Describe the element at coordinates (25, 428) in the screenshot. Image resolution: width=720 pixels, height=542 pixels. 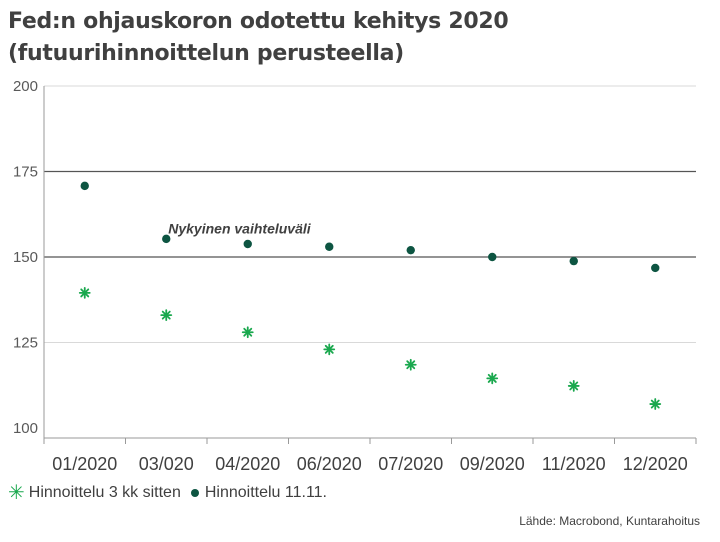
I see `y-tick-label: 100` at that location.